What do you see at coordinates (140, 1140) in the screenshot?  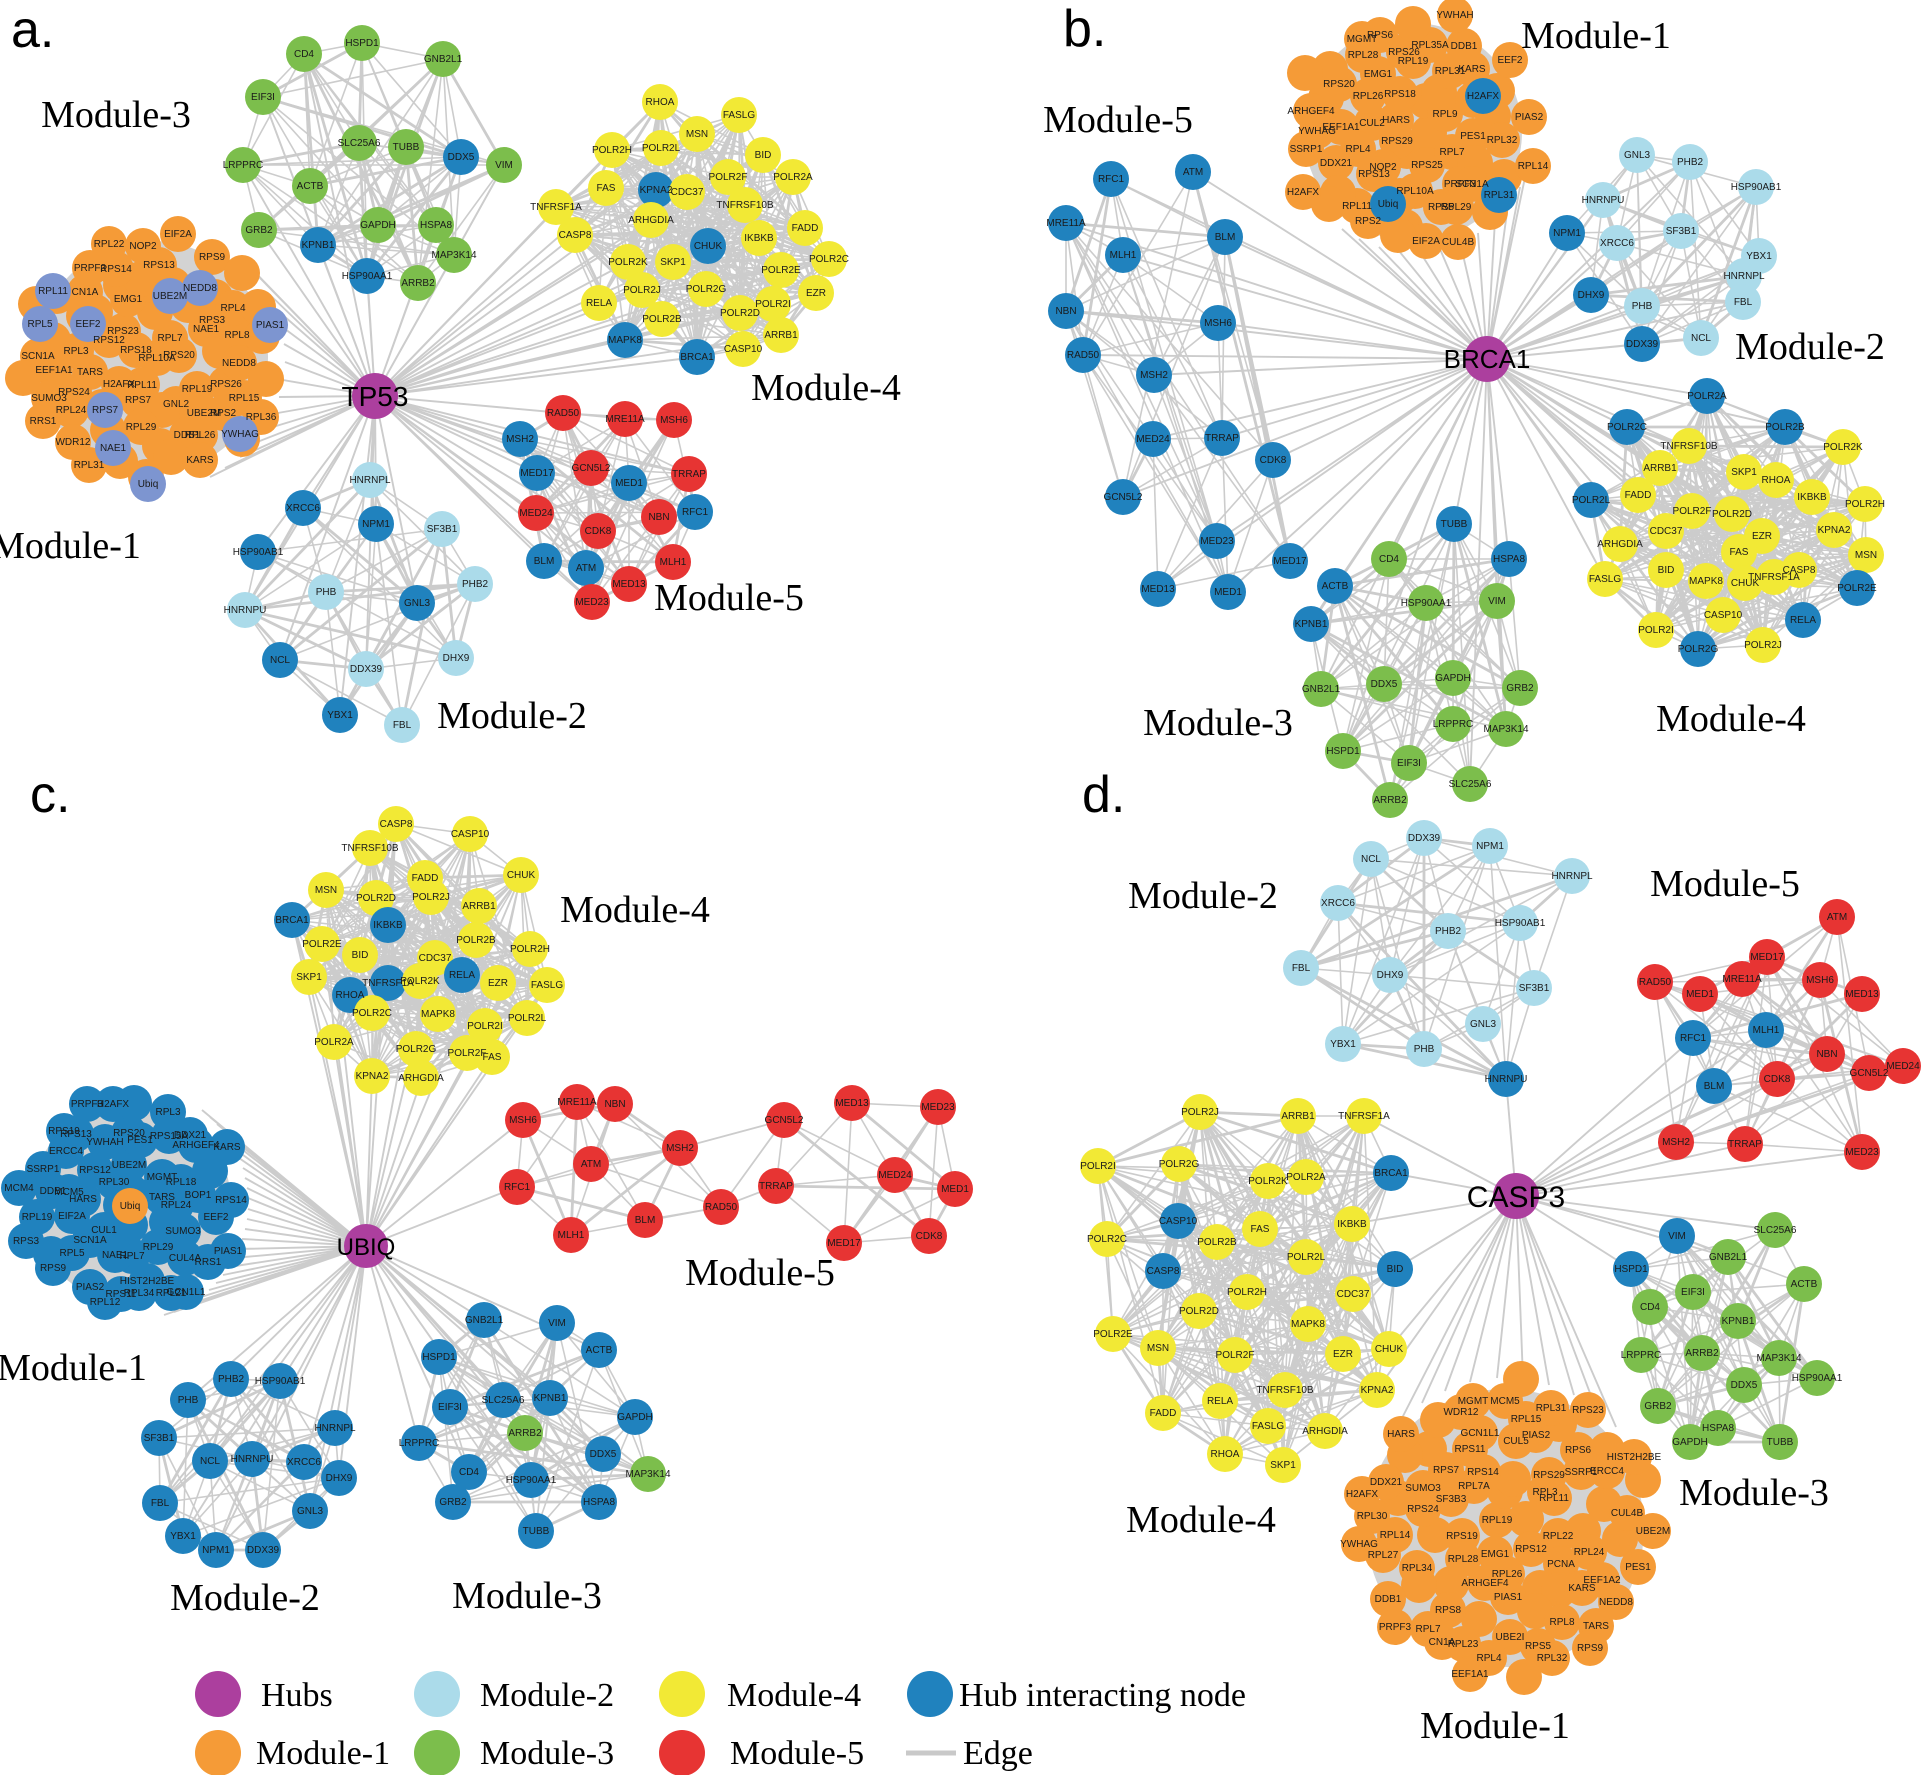 I see `svg-text: PES1` at bounding box center [140, 1140].